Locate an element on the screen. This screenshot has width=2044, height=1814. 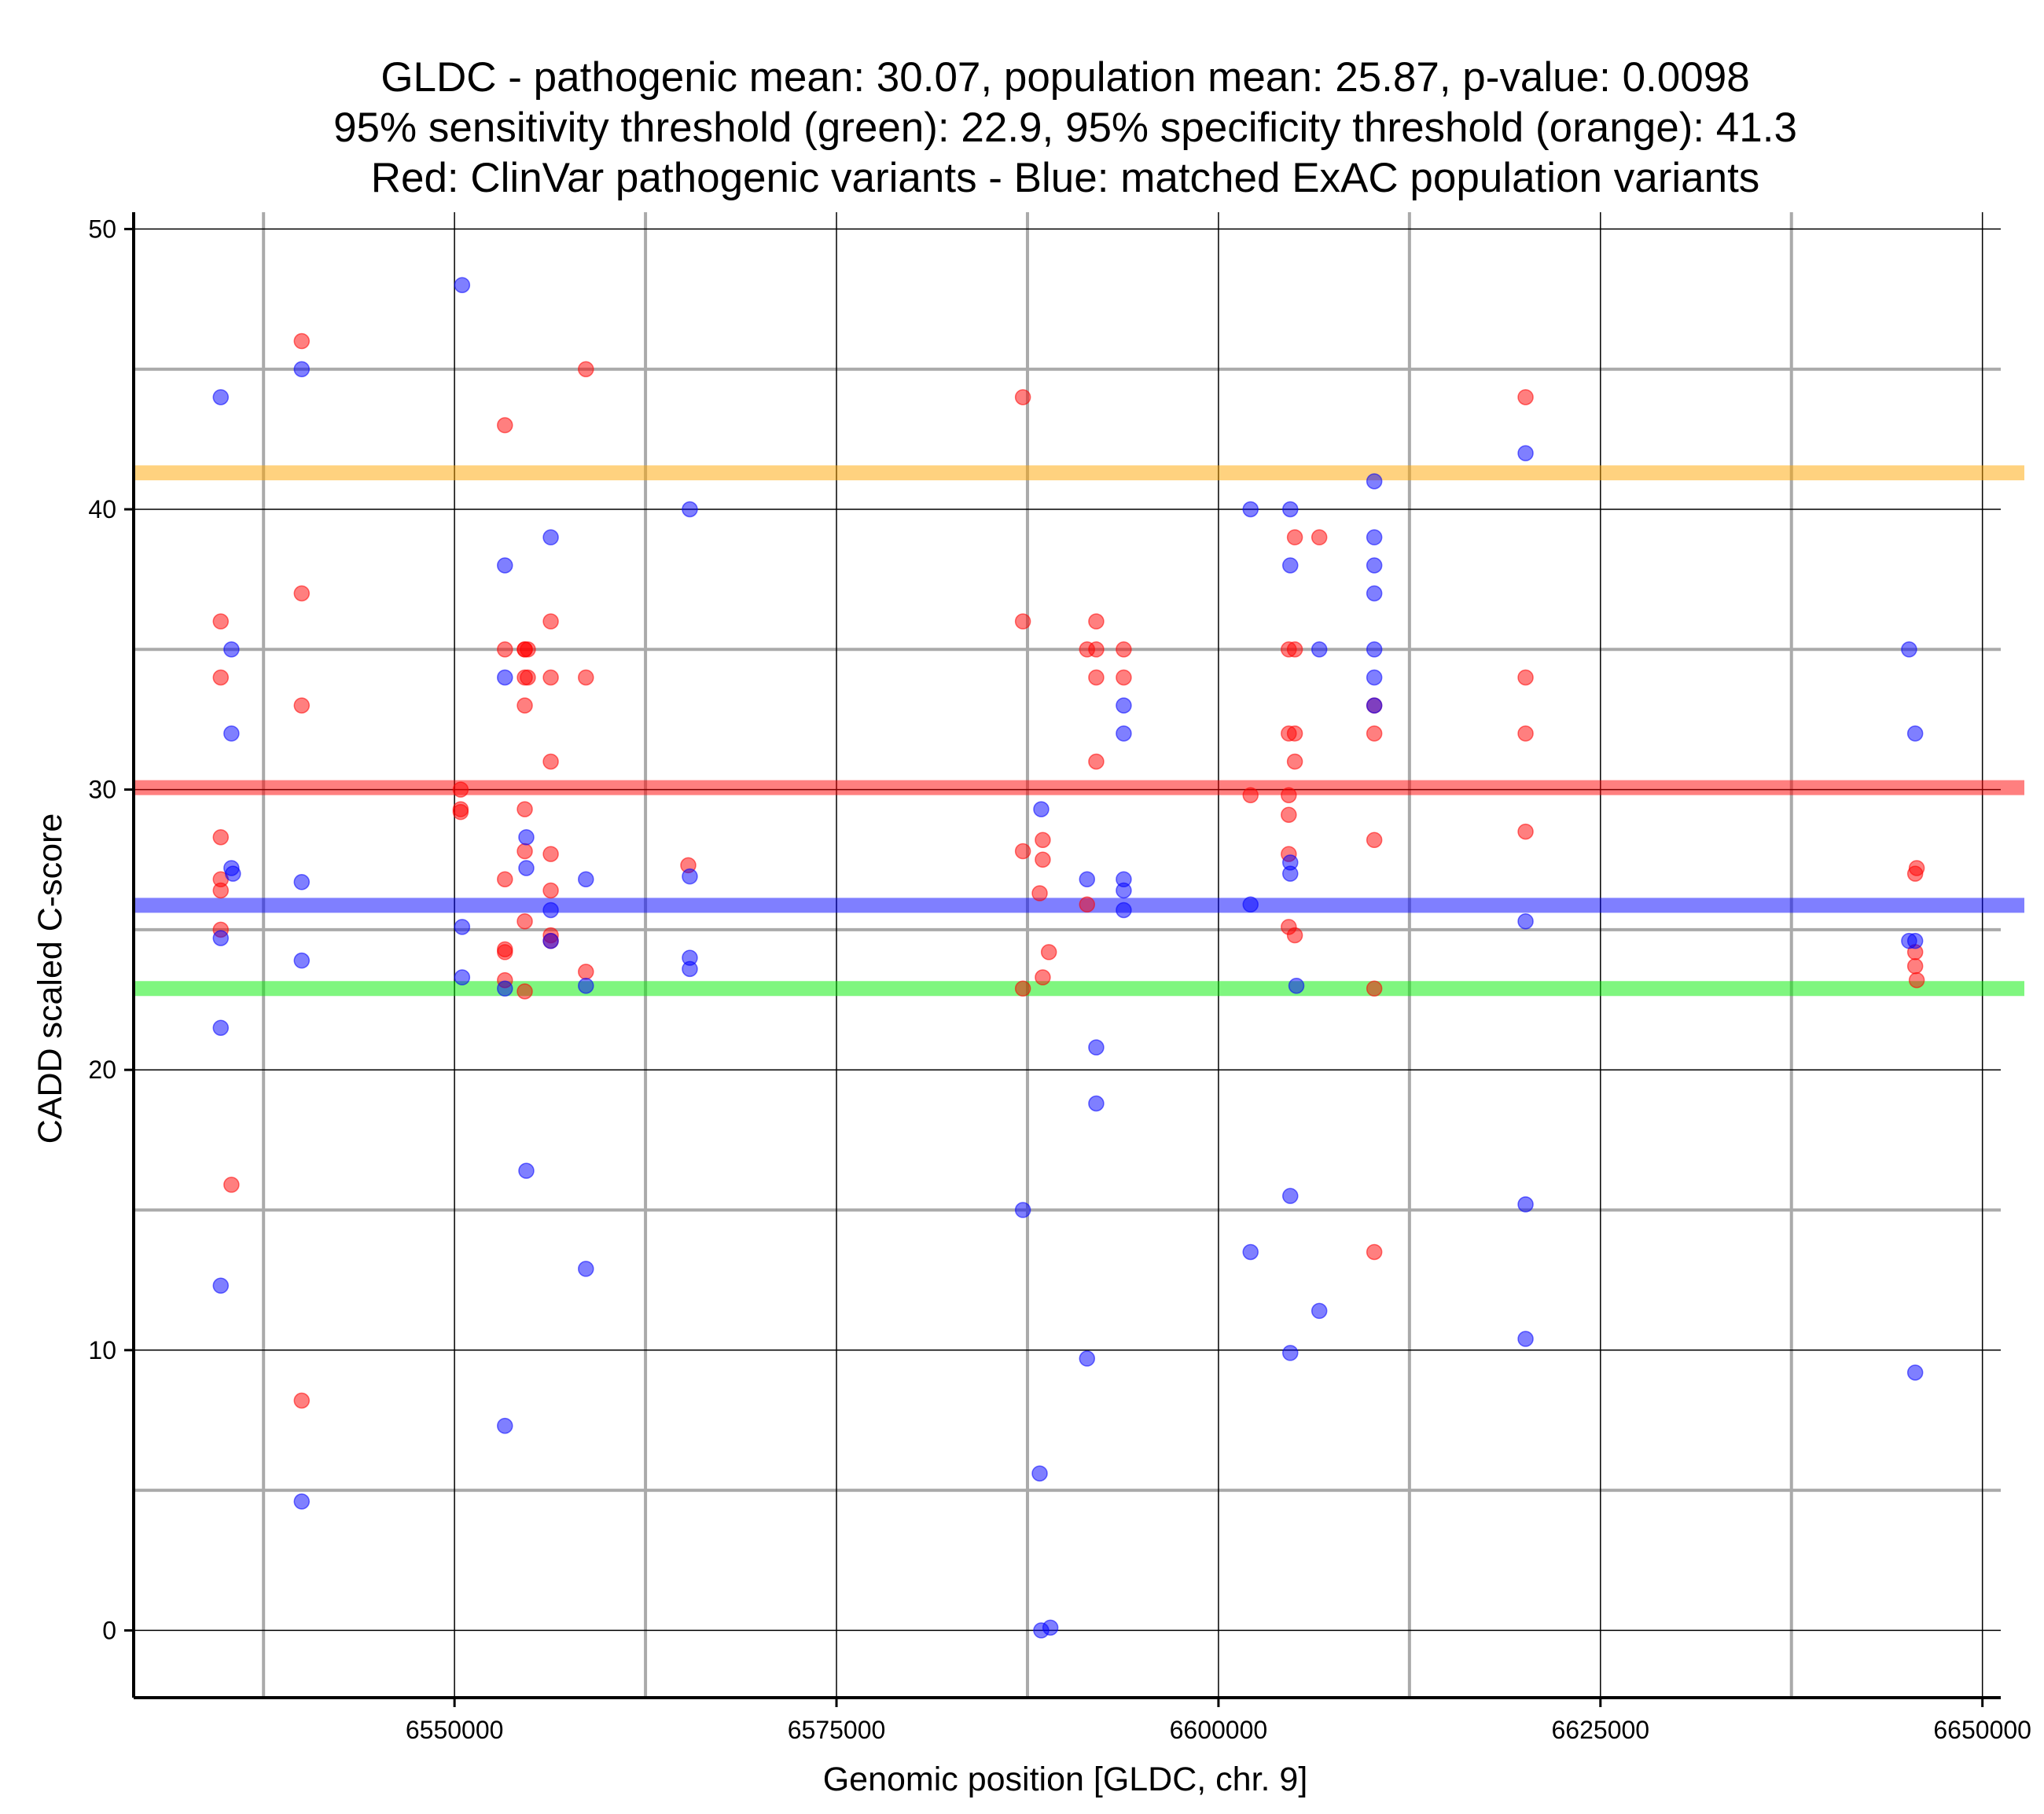
x-tick-label: 6650000 is located at coordinates (1982, 1730).